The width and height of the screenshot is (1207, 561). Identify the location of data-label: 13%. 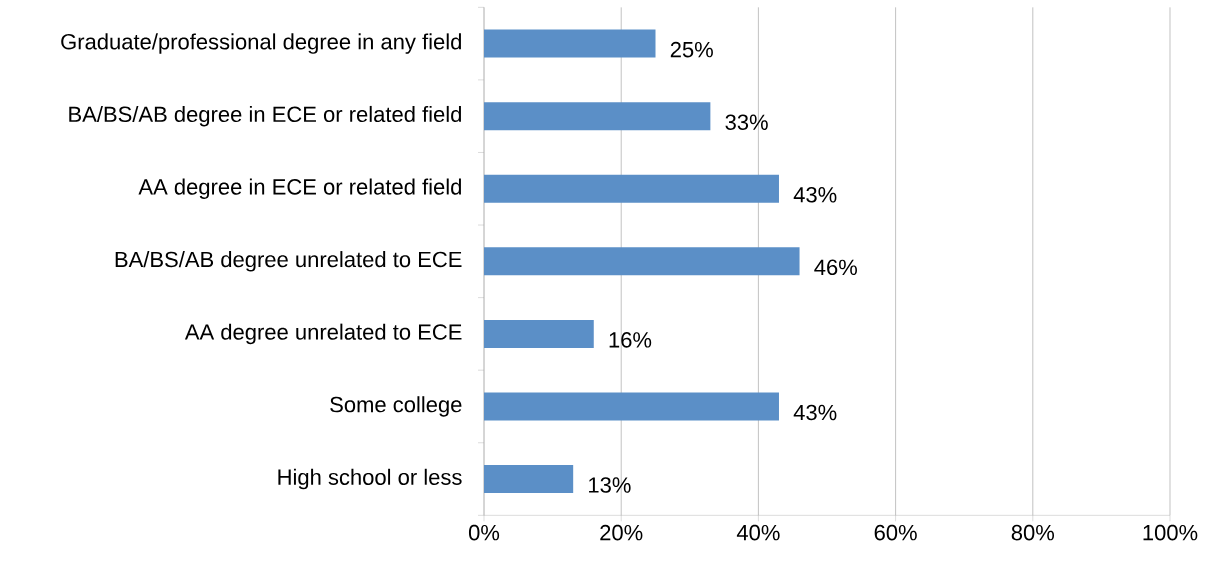
(610, 485).